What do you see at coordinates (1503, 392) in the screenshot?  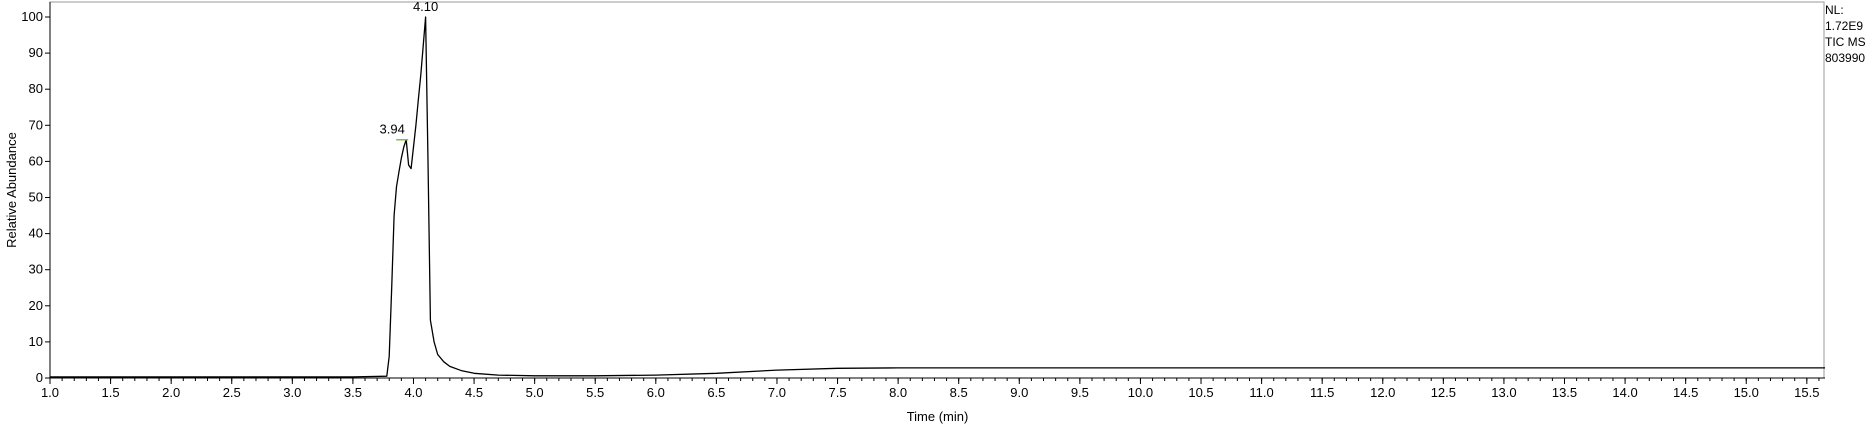 I see `x-tick-label: 13.0` at bounding box center [1503, 392].